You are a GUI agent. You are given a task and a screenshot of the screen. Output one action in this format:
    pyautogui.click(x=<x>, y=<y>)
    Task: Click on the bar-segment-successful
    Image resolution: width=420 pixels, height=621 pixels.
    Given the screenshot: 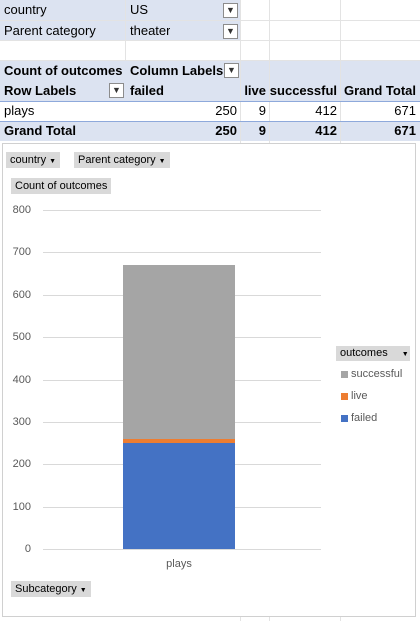 What is the action you would take?
    pyautogui.click(x=179, y=352)
    